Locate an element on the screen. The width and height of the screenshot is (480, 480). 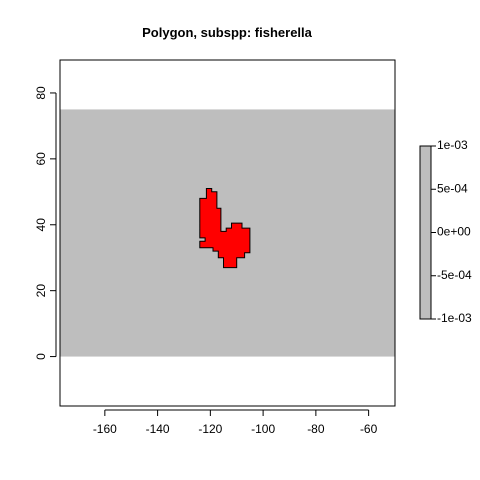
y-tick-label: 60 is located at coordinates (41, 159).